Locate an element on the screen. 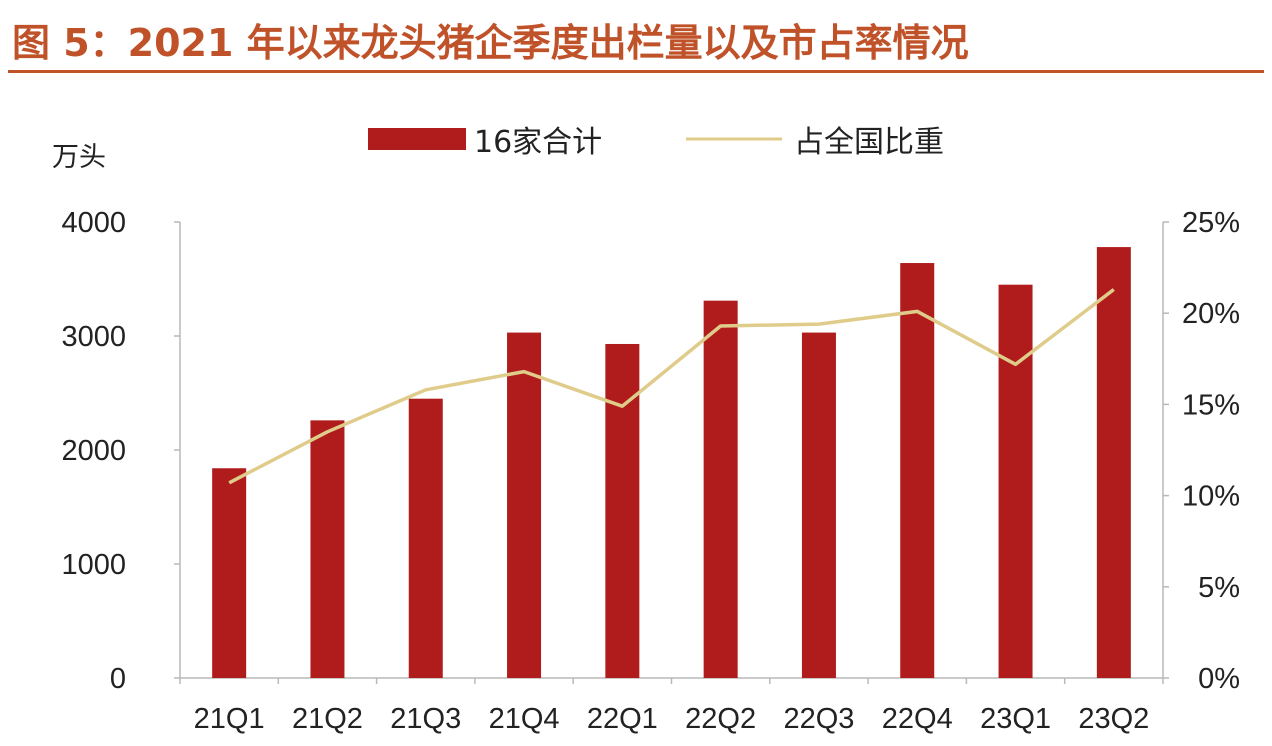 This screenshot has width=1272, height=746. y-left-tick-label: 3000 is located at coordinates (93, 337).